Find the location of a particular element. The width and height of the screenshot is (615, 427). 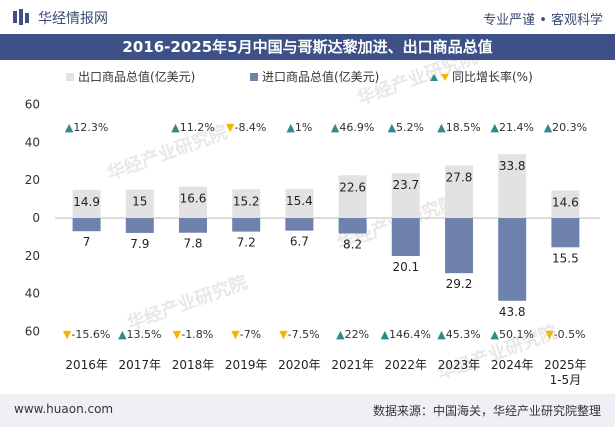

tagline: 专业严谨 • 客观科学 is located at coordinates (543, 20).